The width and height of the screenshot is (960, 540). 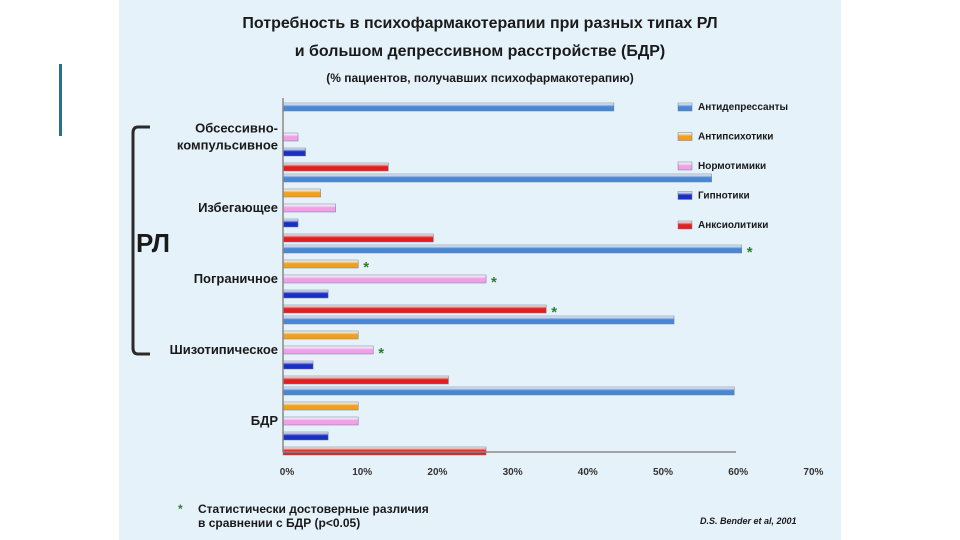 I want to click on x-tick-label: 30%, so click(x=513, y=472).